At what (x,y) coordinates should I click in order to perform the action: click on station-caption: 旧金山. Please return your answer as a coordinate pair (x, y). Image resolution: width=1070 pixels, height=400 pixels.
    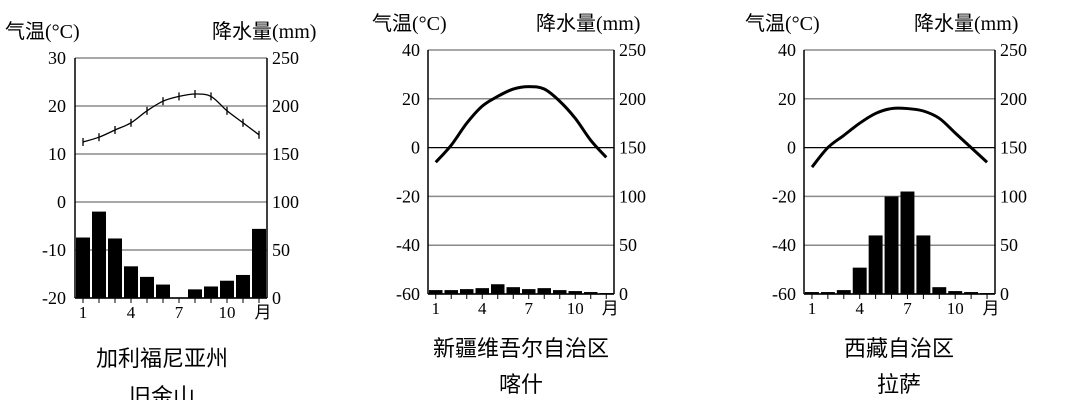
    Looking at the image, I should click on (162, 392).